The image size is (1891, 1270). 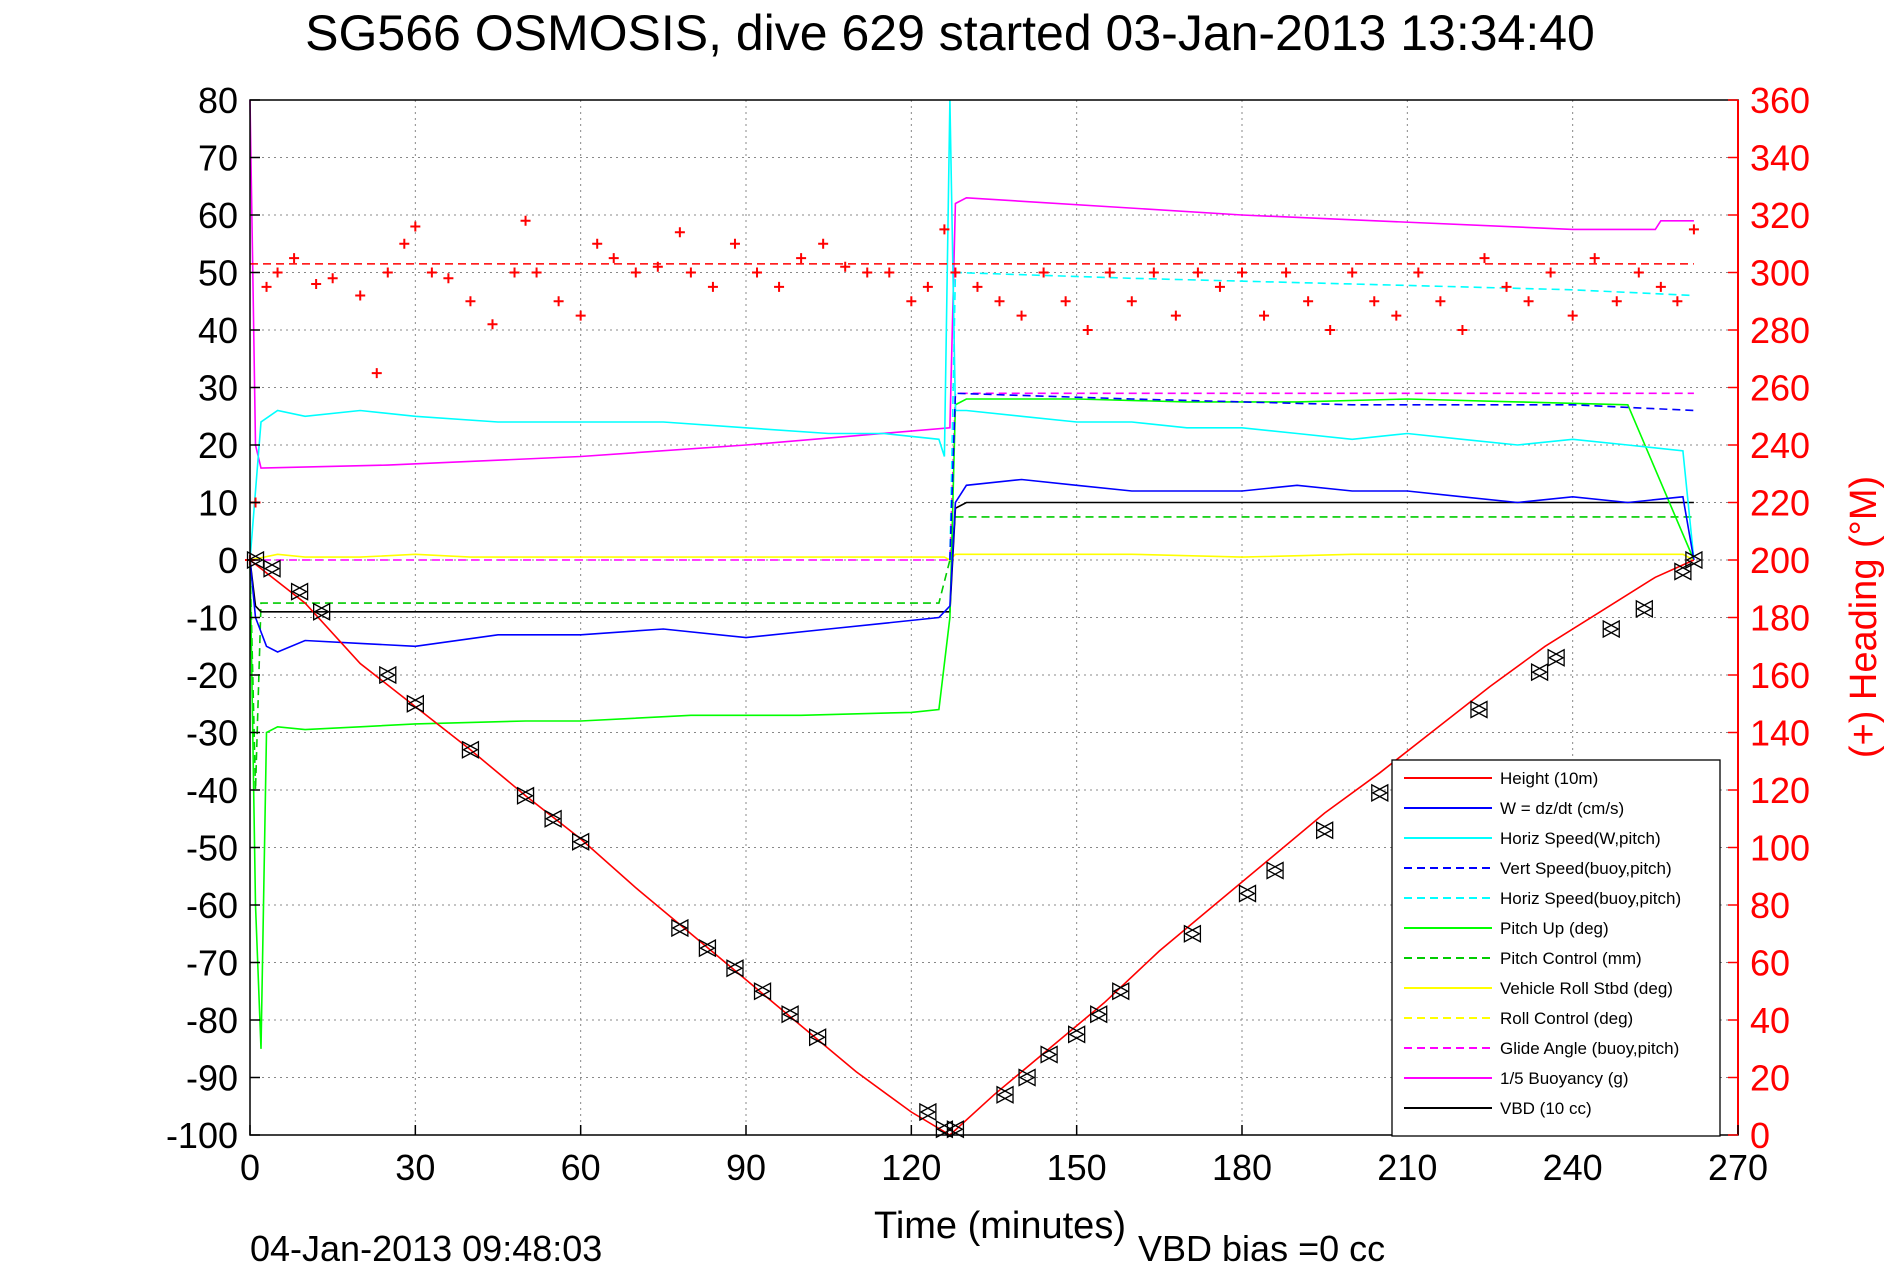 I want to click on footer-timestamp: 04-Jan-2013 09:48:03, so click(x=426, y=1248).